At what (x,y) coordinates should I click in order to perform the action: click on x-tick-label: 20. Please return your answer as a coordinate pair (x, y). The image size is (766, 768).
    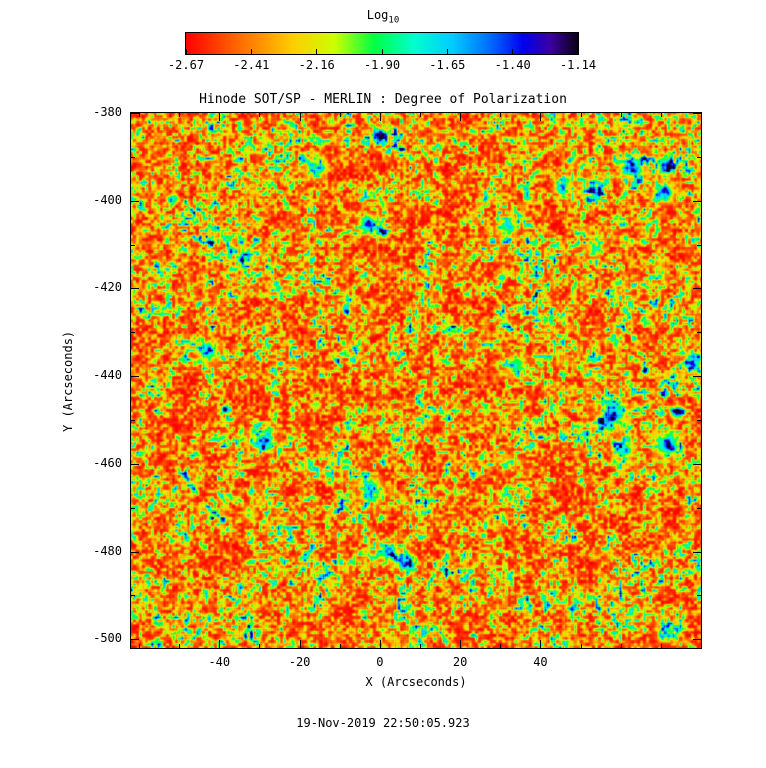
    Looking at the image, I should click on (460, 662).